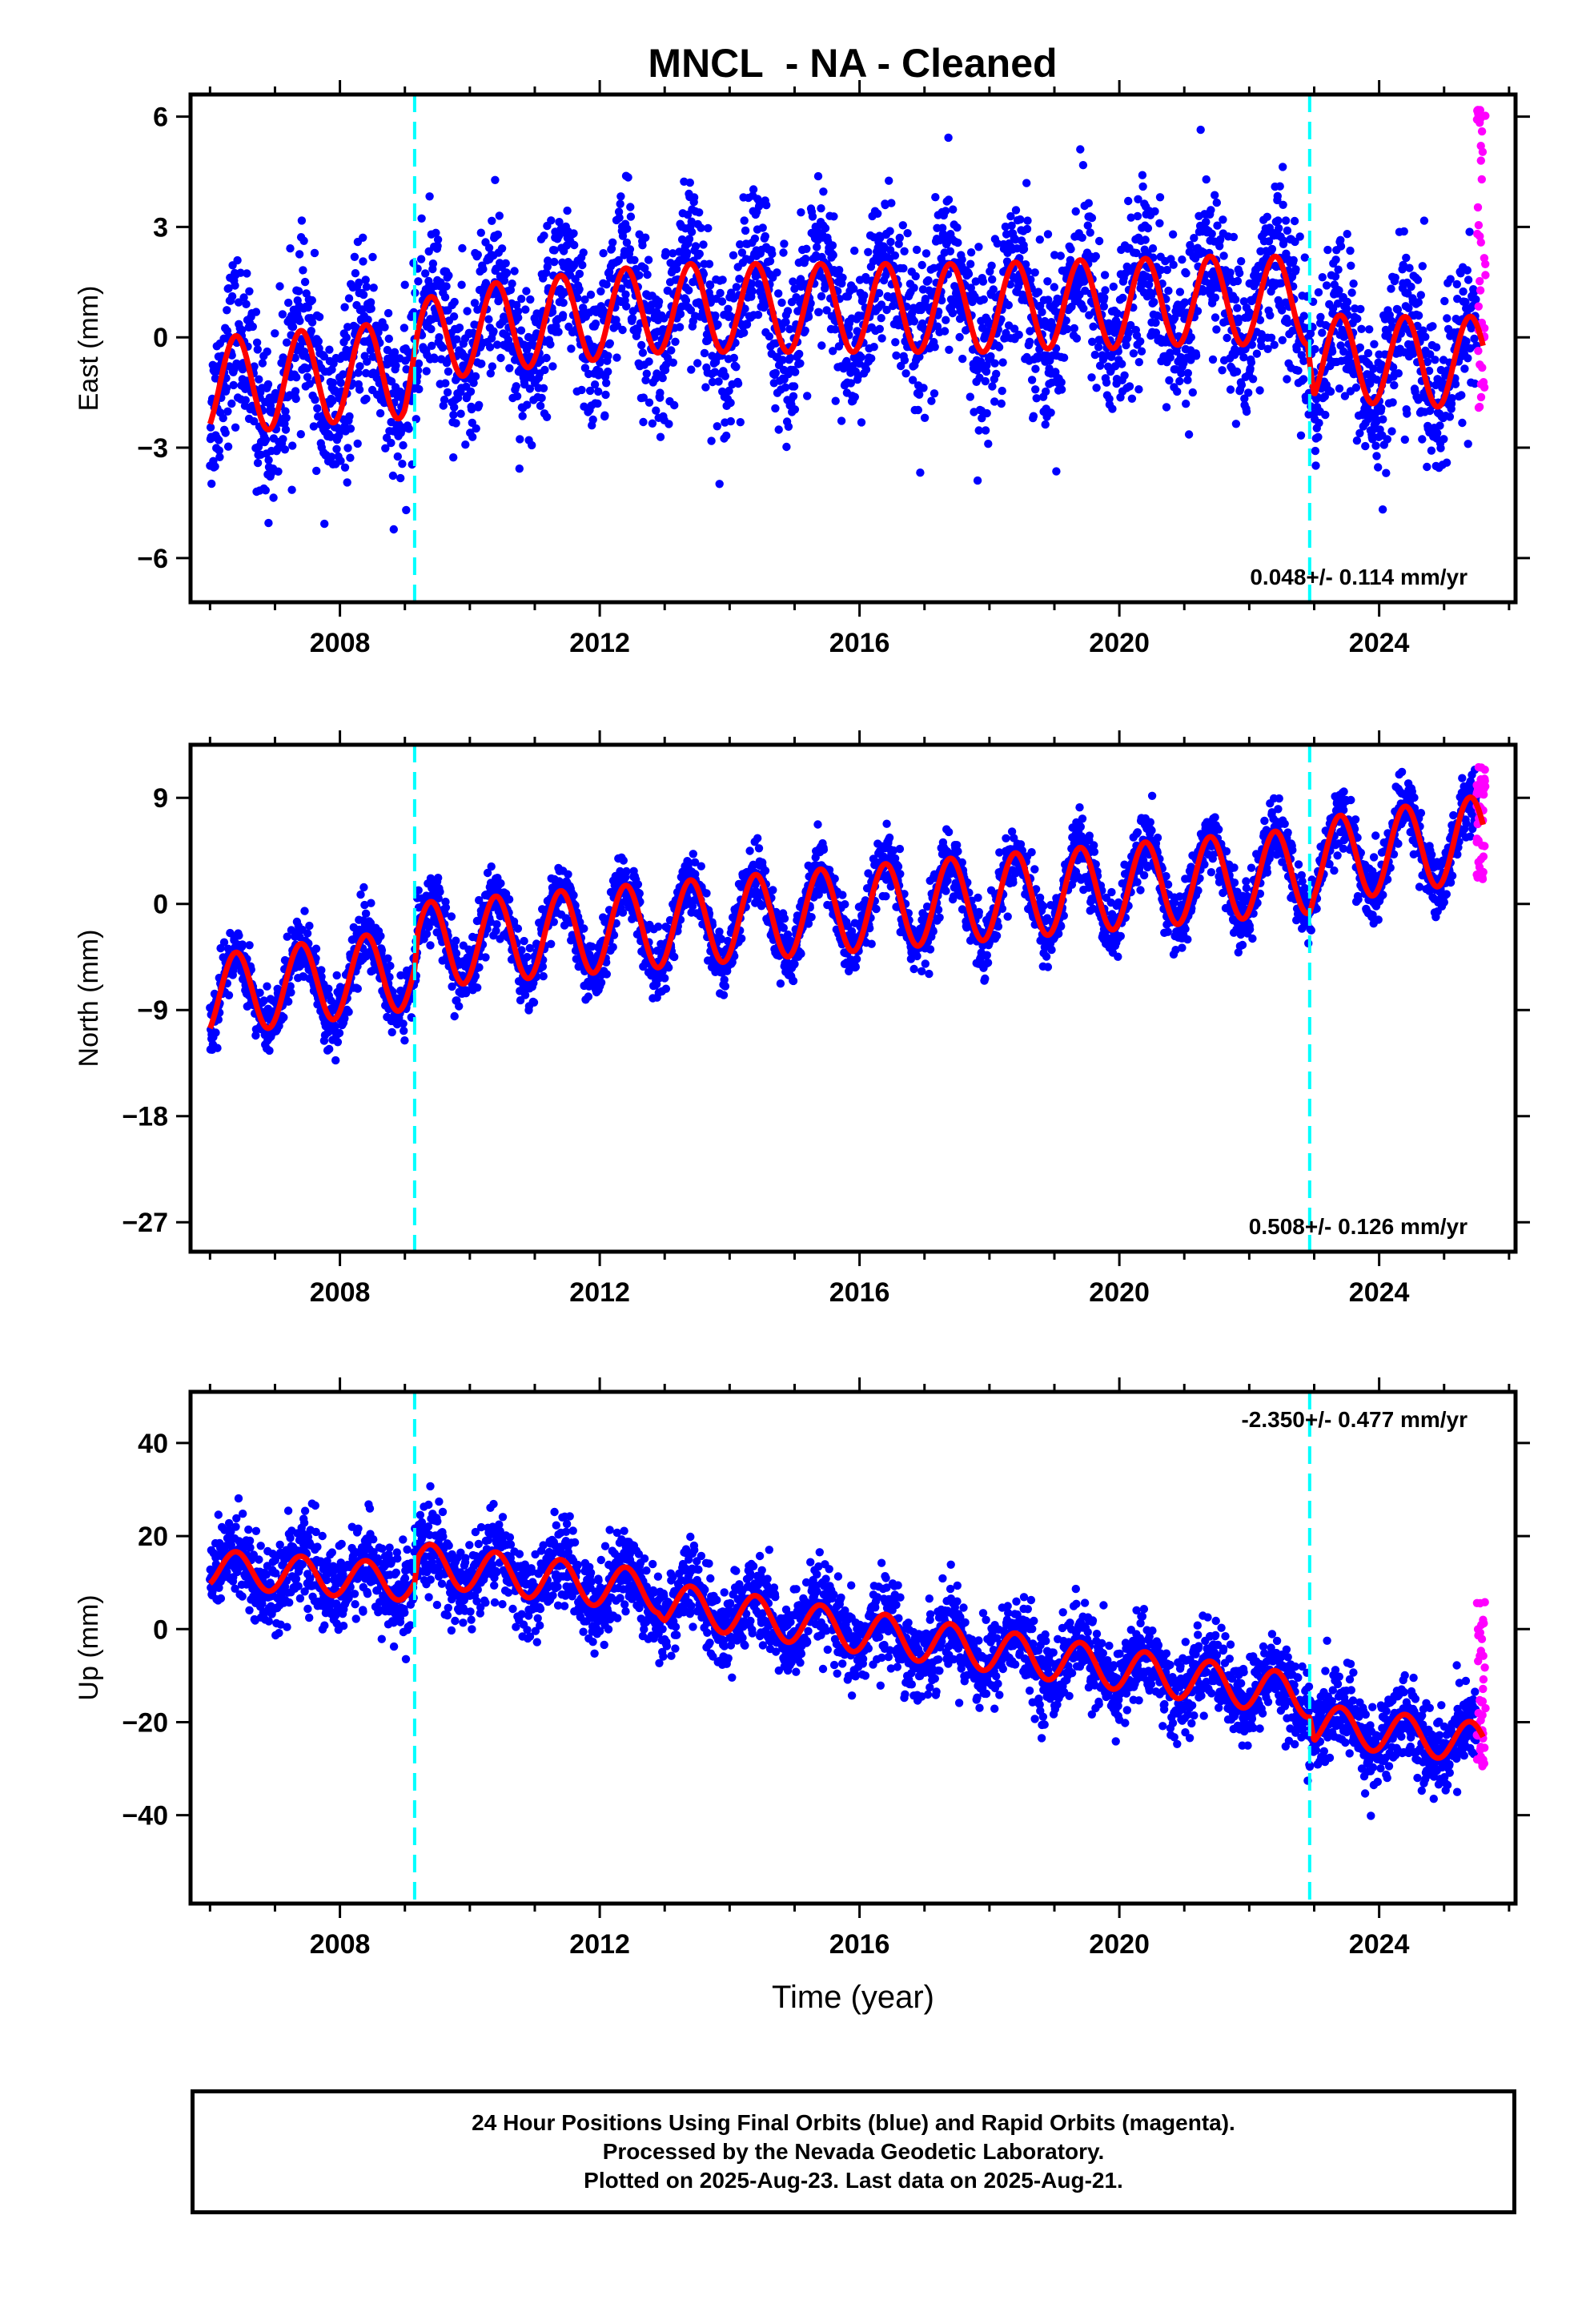 The width and height of the screenshot is (1582, 2324). I want to click on east-y-tick-label: 0, so click(161, 338).